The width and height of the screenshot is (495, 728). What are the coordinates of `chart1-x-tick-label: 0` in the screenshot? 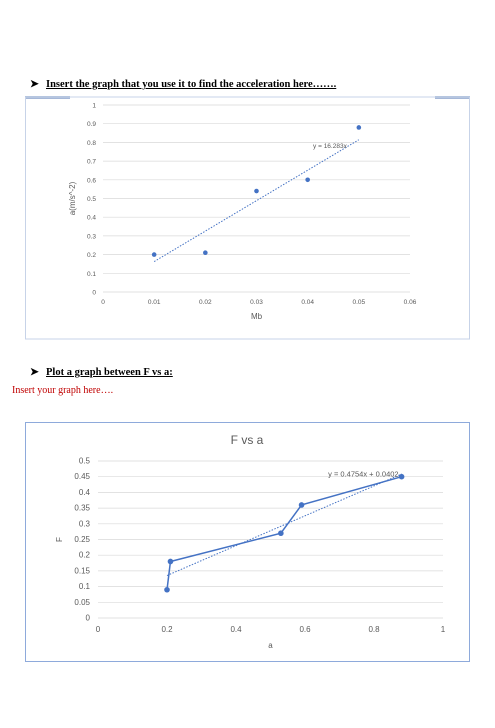 It's located at (103, 302).